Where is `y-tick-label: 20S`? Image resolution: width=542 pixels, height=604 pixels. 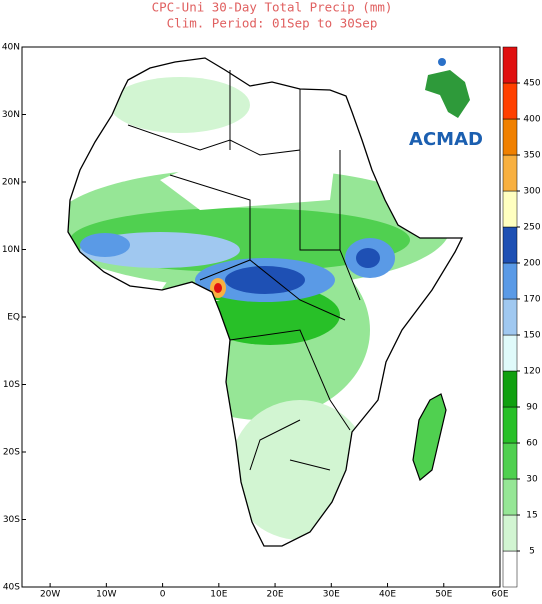 y-tick-label: 20S is located at coordinates (11, 453).